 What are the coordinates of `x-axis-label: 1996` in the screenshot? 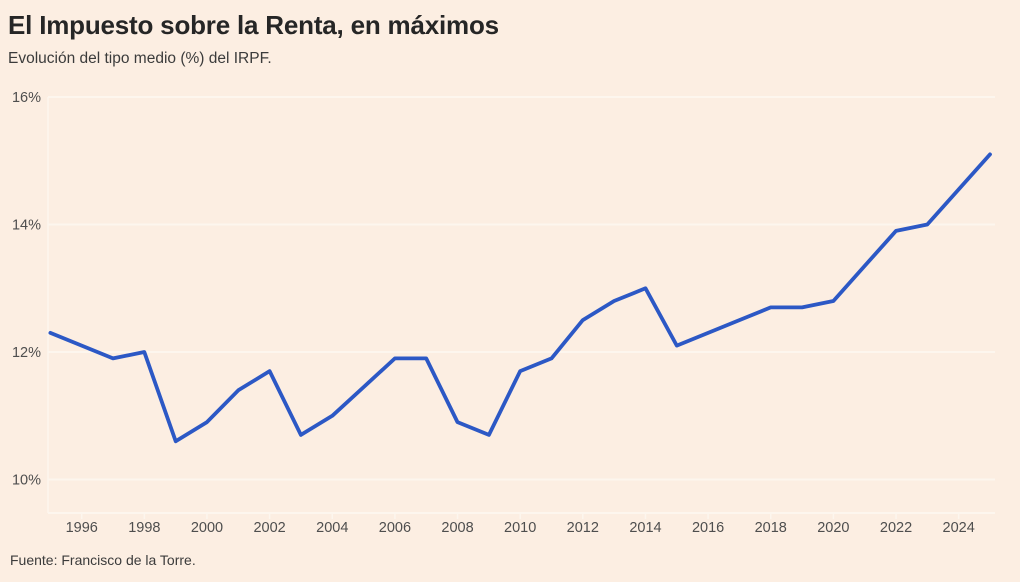 It's located at (82, 528).